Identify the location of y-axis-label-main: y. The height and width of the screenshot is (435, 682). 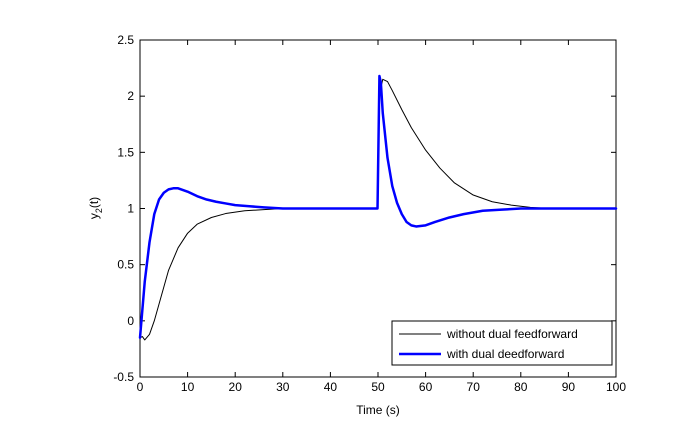
(94, 216).